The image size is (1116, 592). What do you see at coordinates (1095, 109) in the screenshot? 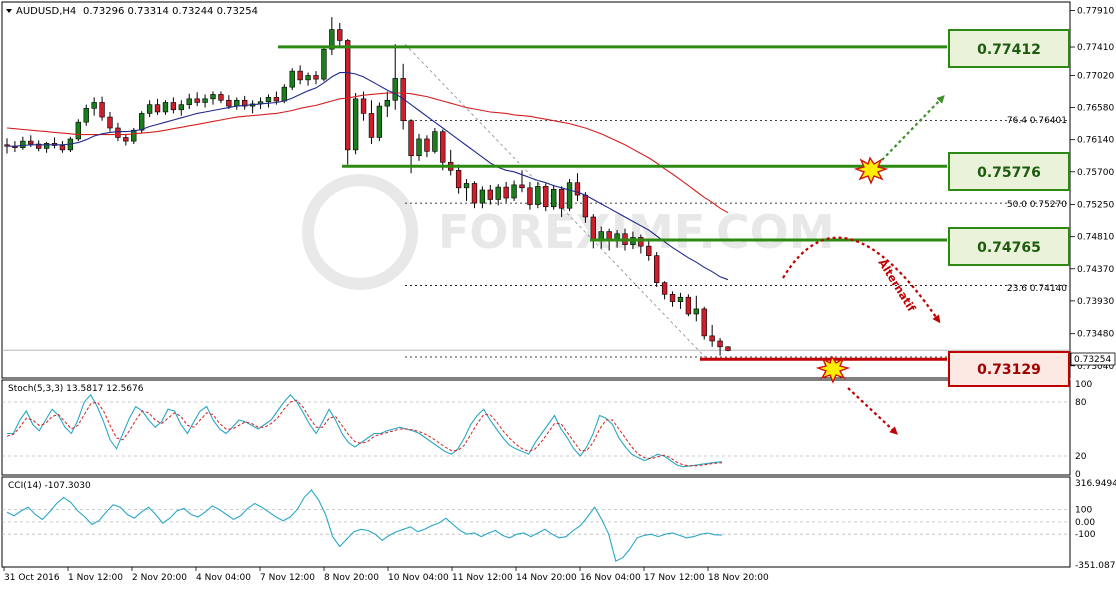
I see `price-tick-label: 0.76580` at bounding box center [1095, 109].